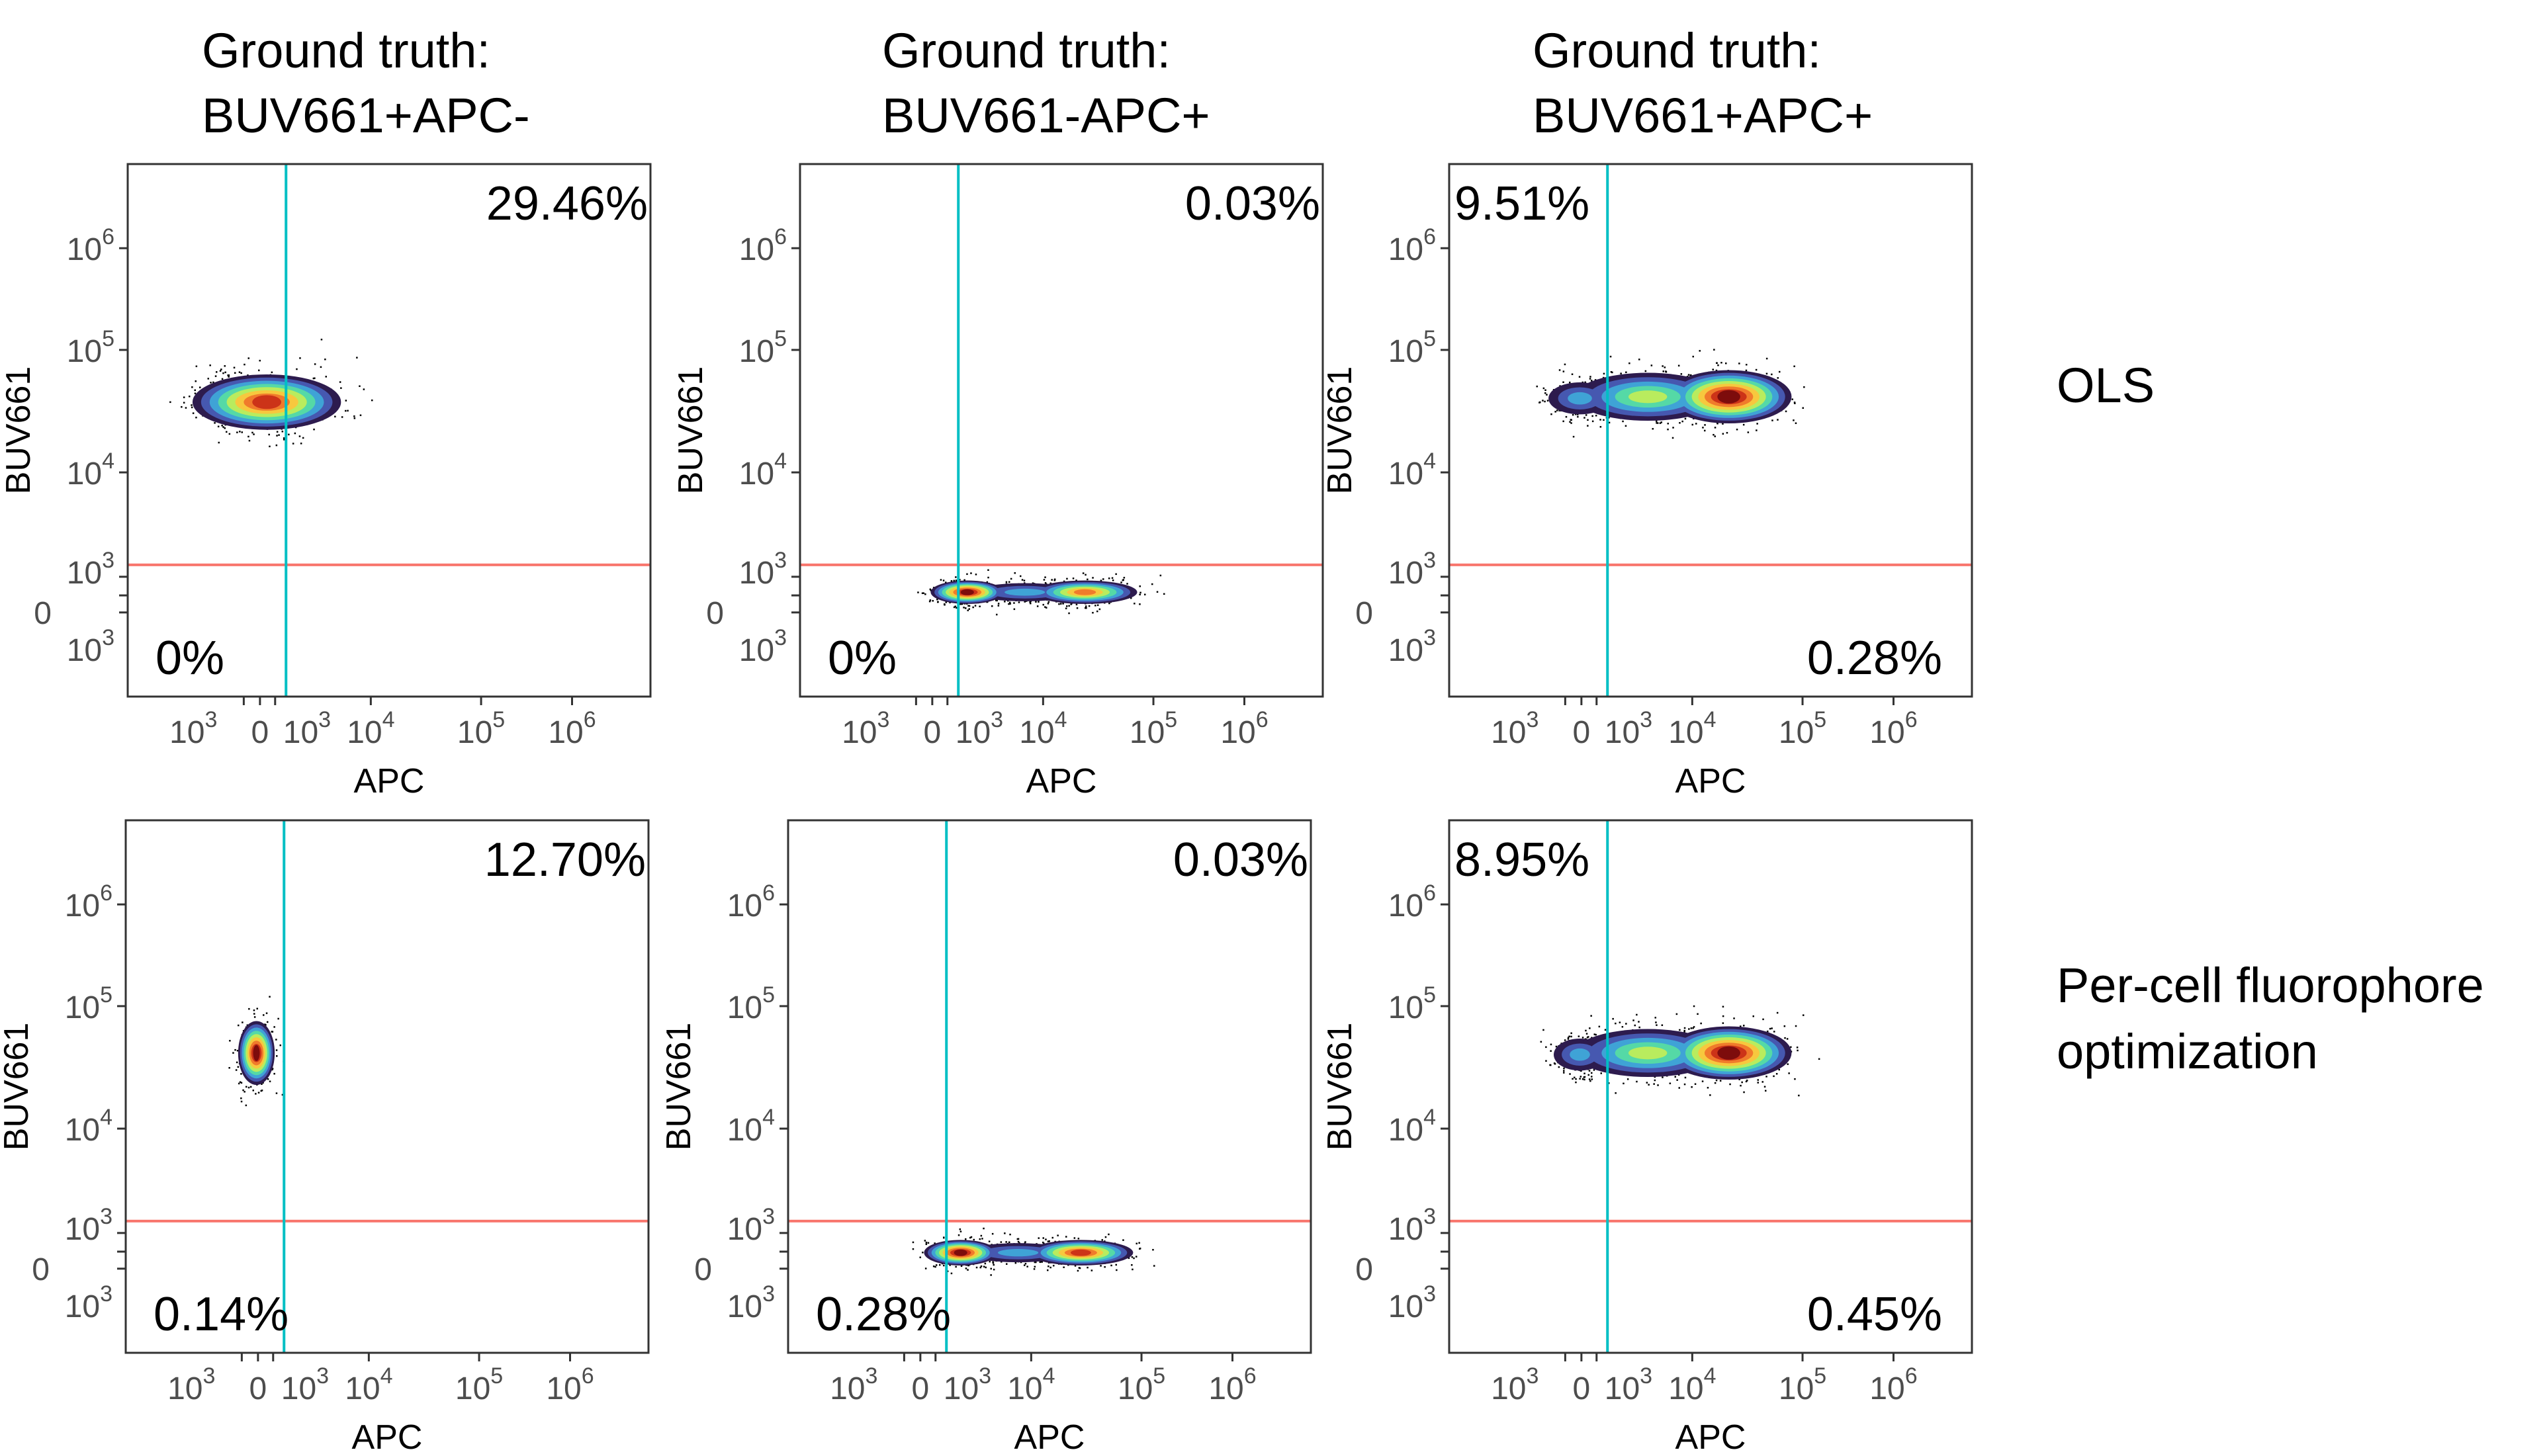  Describe the element at coordinates (1340, 430) in the screenshot. I see `y-axis-title: BUV661` at that location.